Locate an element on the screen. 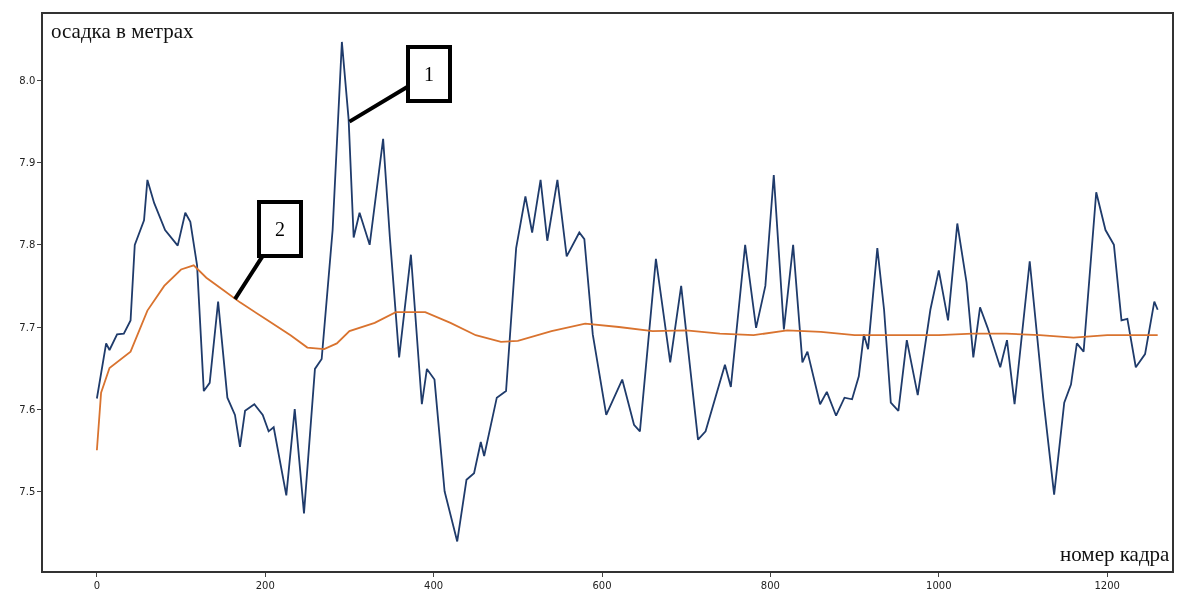  x-tick-label: 0 is located at coordinates (97, 585).